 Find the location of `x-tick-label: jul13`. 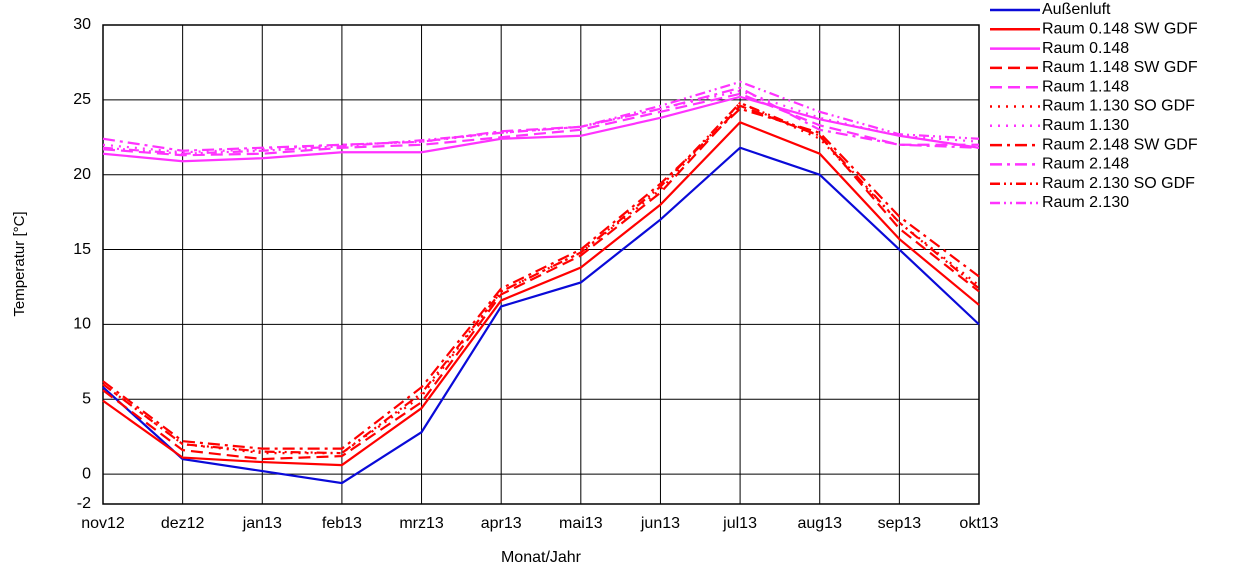

x-tick-label: jul13 is located at coordinates (739, 523).